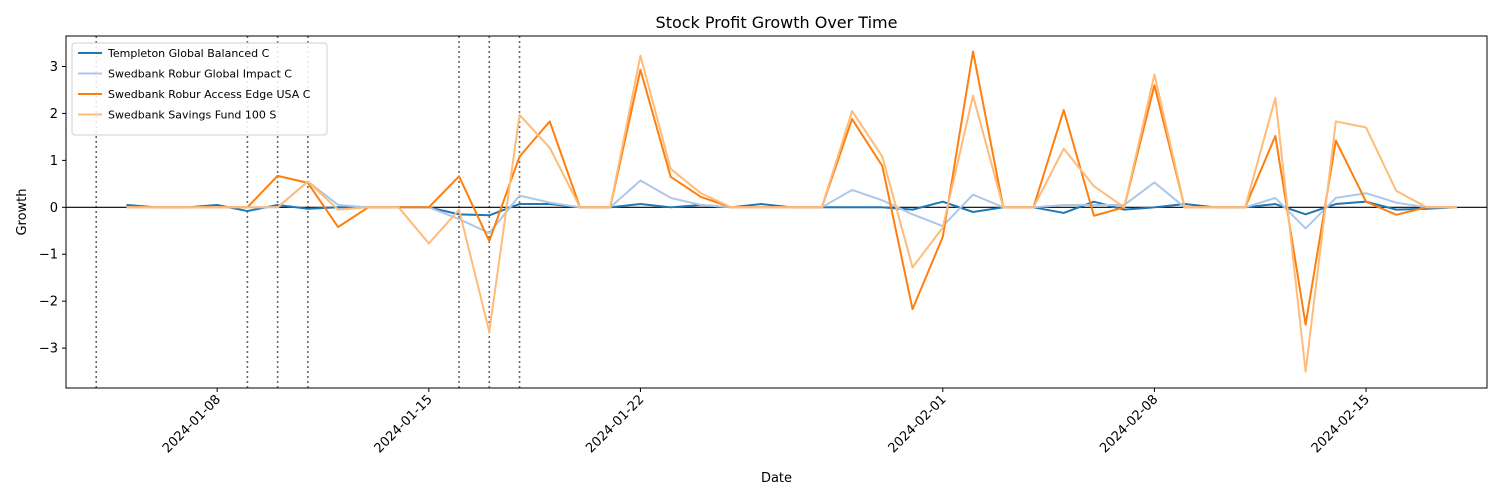 This screenshot has height=500, width=1500. Describe the element at coordinates (192, 115) in the screenshot. I see `legend-label: Swedbank Savings Fund 100 S` at that location.